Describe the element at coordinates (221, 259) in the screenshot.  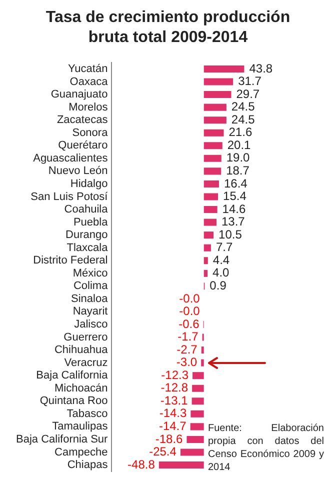
I see `data-label: 4.4` at that location.